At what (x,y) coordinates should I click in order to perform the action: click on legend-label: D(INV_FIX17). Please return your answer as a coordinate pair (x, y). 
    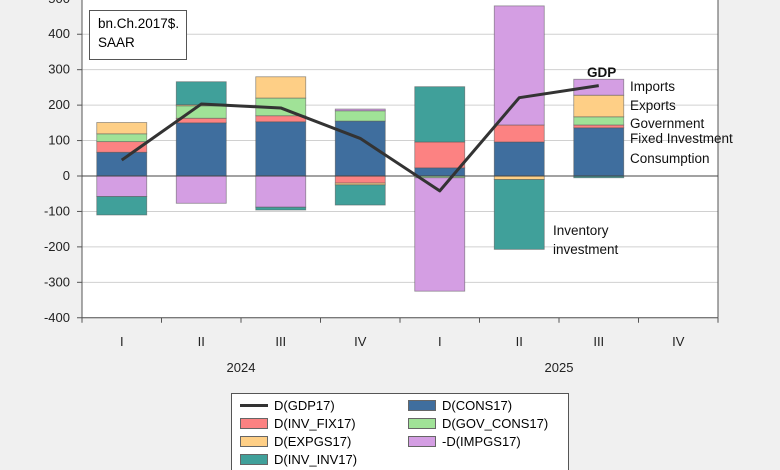
    Looking at the image, I should click on (315, 423).